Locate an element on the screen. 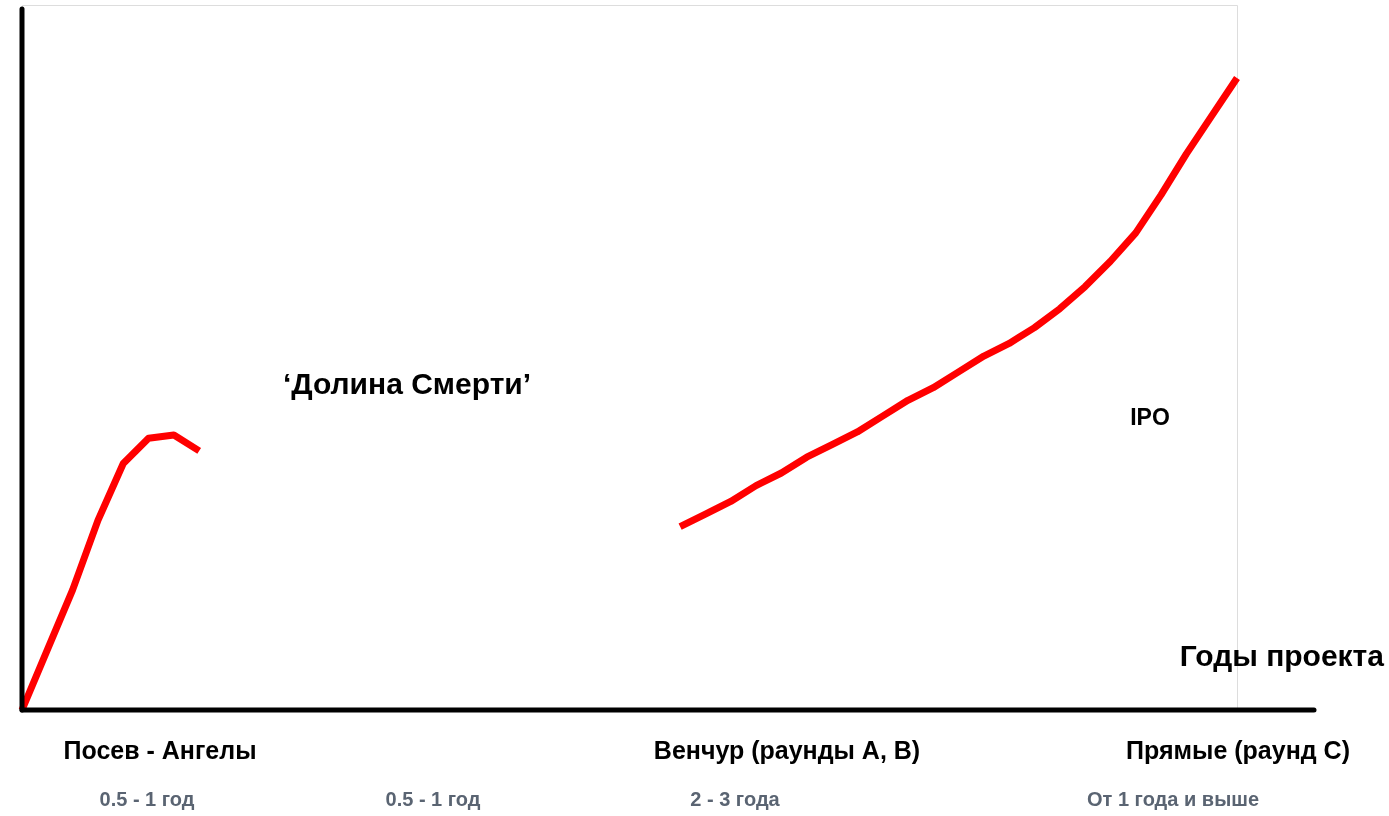 The image size is (1389, 816). text: 2 - 3 года is located at coordinates (735, 799).